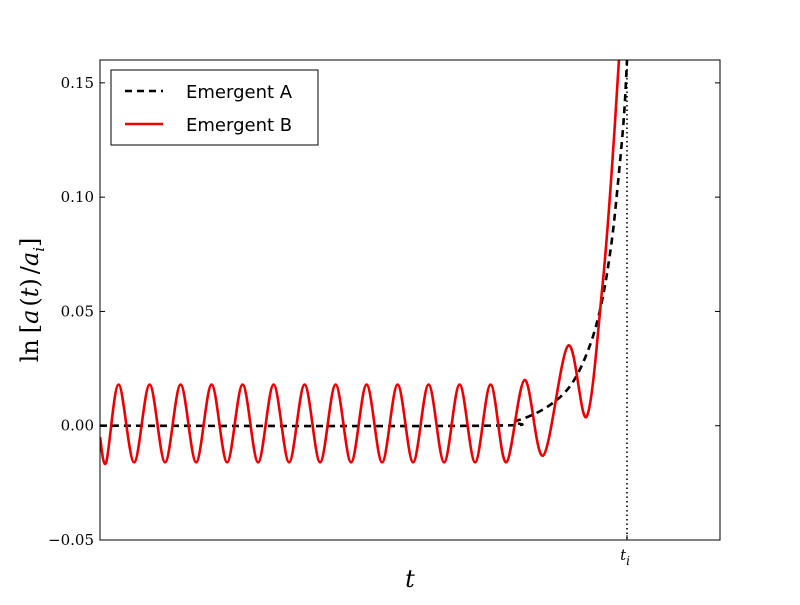 Image resolution: width=800 pixels, height=605 pixels. Describe the element at coordinates (77, 311) in the screenshot. I see `y-tick-label: 0.05` at that location.